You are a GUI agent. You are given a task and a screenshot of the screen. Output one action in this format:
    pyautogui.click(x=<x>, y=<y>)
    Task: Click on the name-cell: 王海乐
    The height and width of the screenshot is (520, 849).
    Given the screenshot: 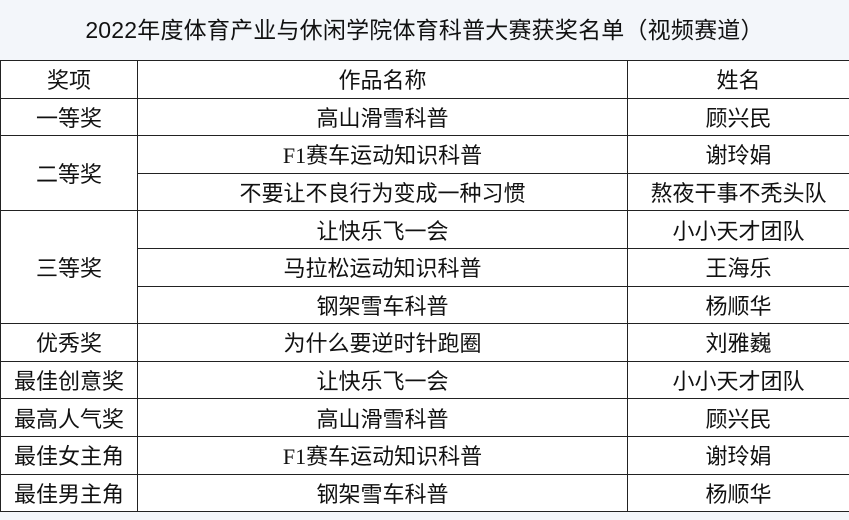 What is the action you would take?
    pyautogui.click(x=738, y=267)
    